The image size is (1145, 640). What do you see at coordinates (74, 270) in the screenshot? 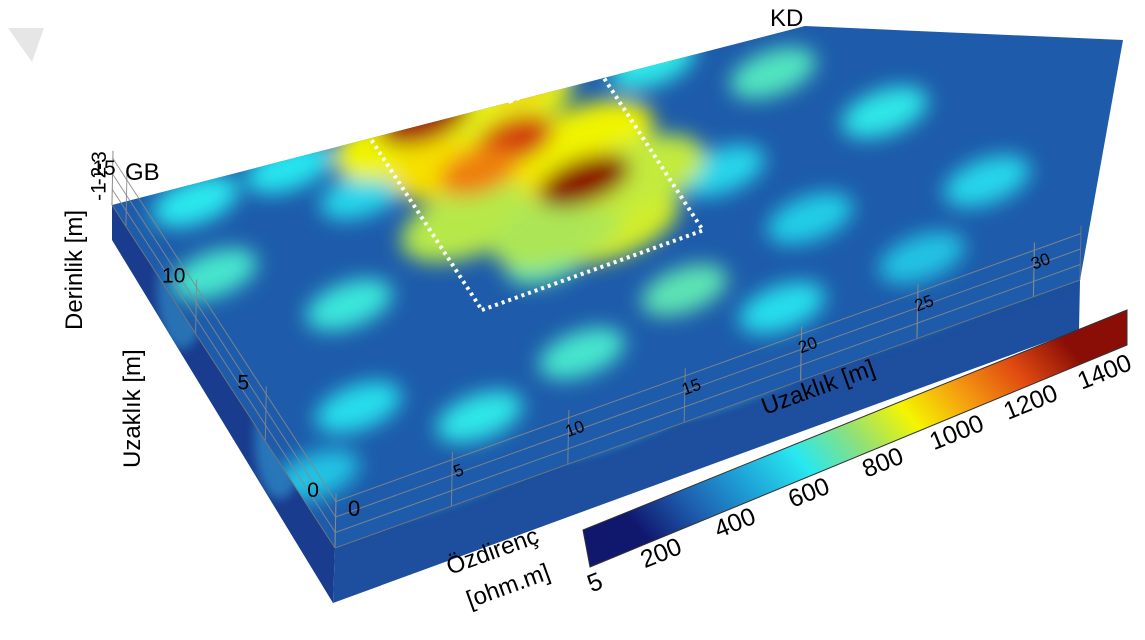
I see `z-axis-title: Derinlik [m]` at bounding box center [74, 270].